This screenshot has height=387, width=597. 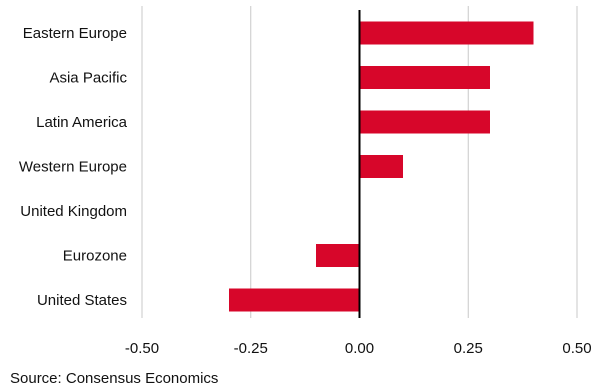 What do you see at coordinates (338, 255) in the screenshot?
I see `bar-eurozone` at bounding box center [338, 255].